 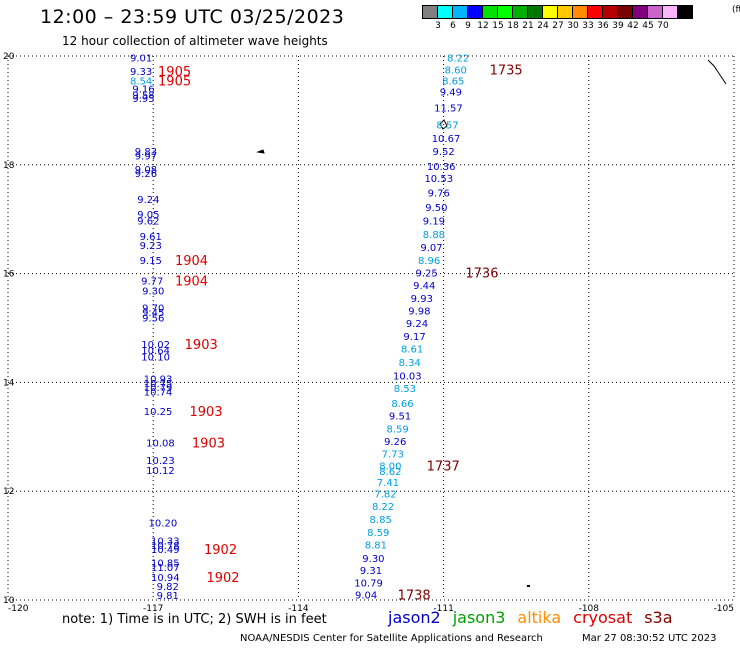 I want to click on legend-label: 42, so click(x=633, y=26).